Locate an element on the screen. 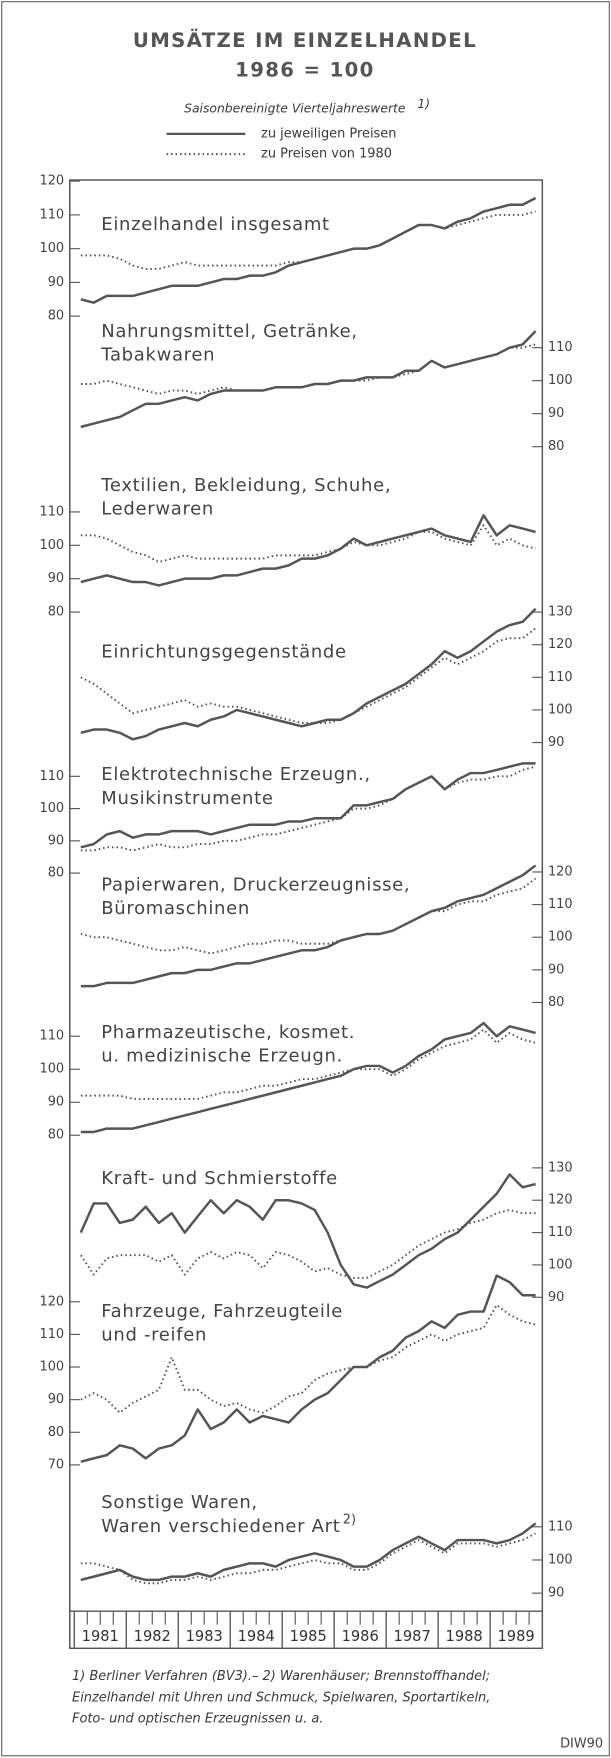 The height and width of the screenshot is (1758, 611). chart-title-line2: 1986 = 100 is located at coordinates (305, 69).